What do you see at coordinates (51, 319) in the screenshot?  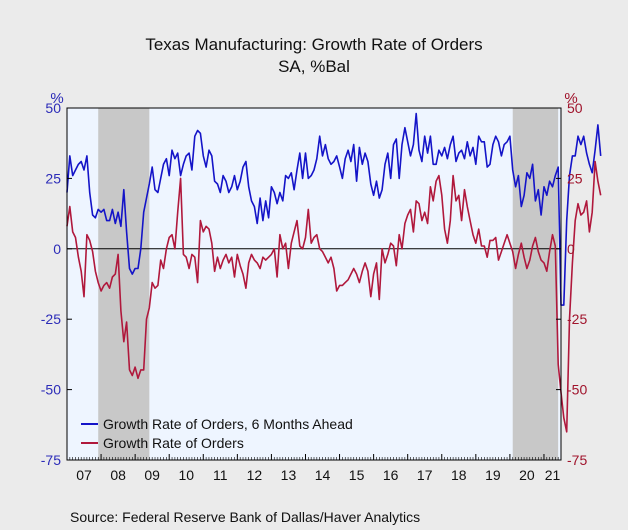 I see `left-tick-label: -25` at bounding box center [51, 319].